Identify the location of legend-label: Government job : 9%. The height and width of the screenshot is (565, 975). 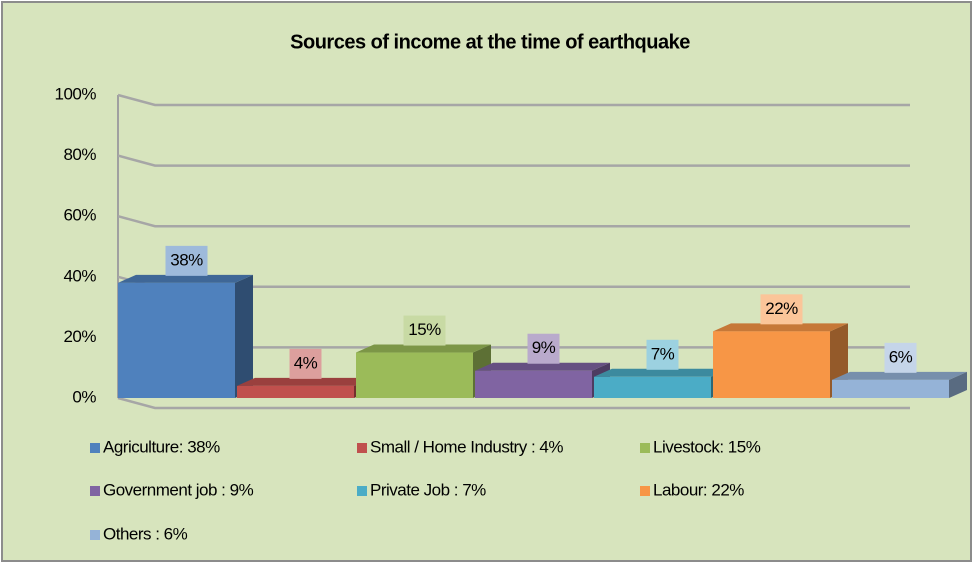
(178, 489).